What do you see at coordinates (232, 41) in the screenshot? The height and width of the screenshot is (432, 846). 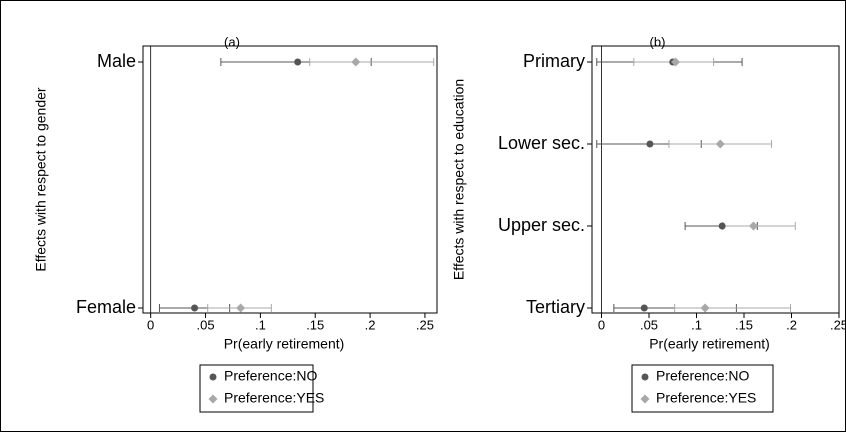 I see `panel-title: (a)` at bounding box center [232, 41].